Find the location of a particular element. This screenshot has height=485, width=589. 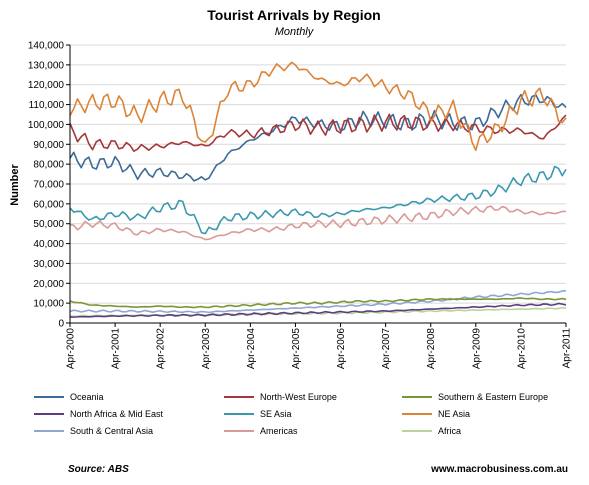

y-tick-label: 30,000 is located at coordinates (48, 264).